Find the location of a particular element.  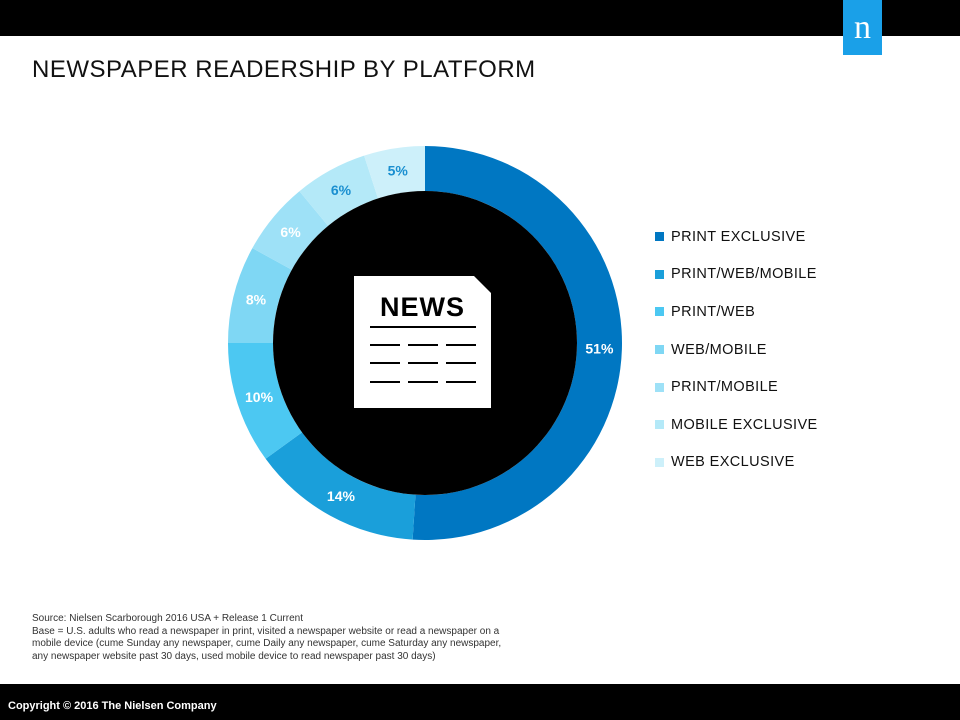

donut-slice-print-mobile is located at coordinates (290, 230).